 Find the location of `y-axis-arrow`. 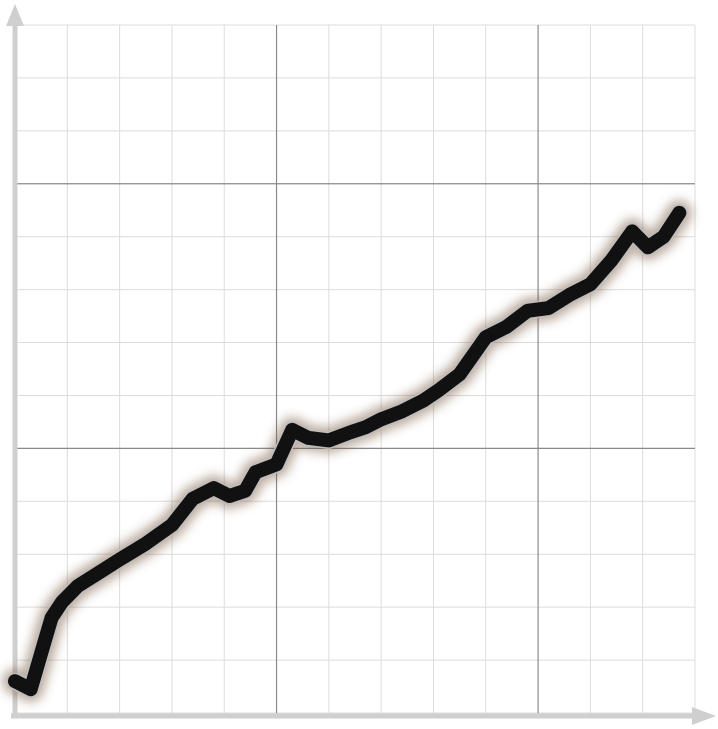

y-axis-arrow is located at coordinates (15, 15).